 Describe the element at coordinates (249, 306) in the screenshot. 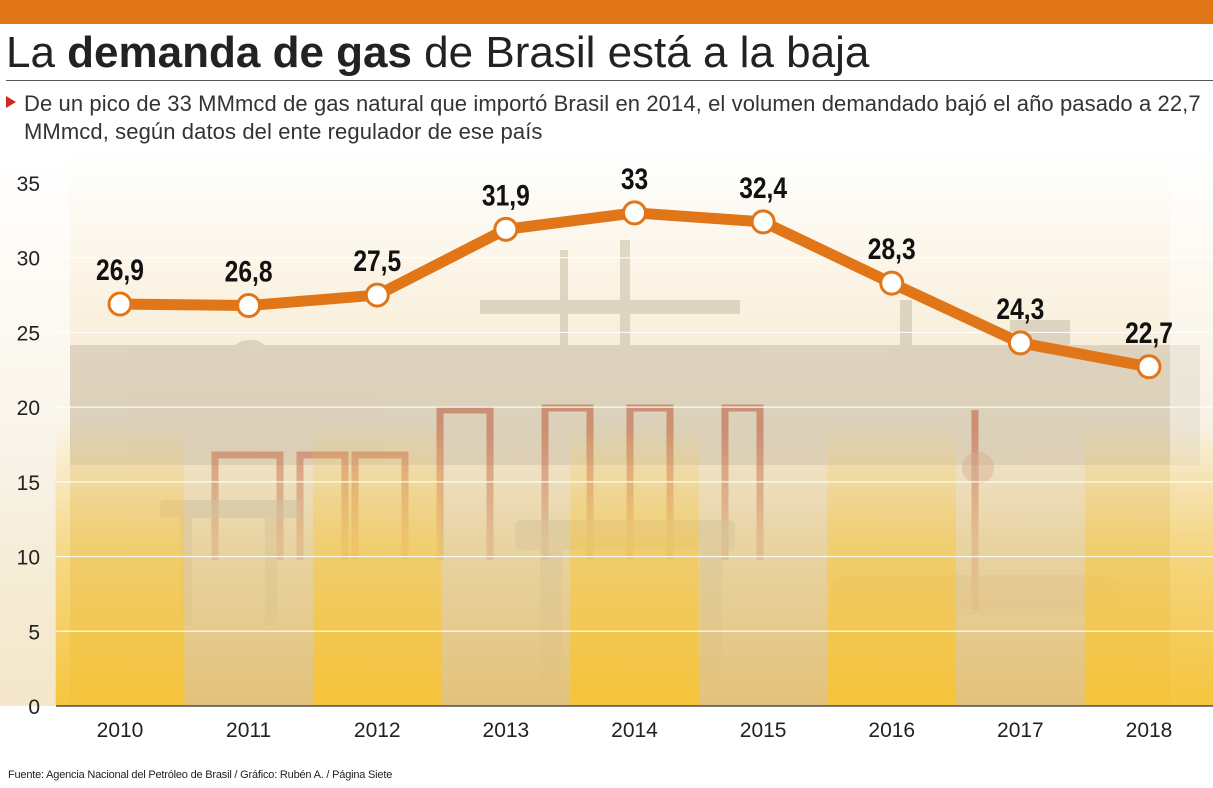

I see `data-point-2011` at that location.